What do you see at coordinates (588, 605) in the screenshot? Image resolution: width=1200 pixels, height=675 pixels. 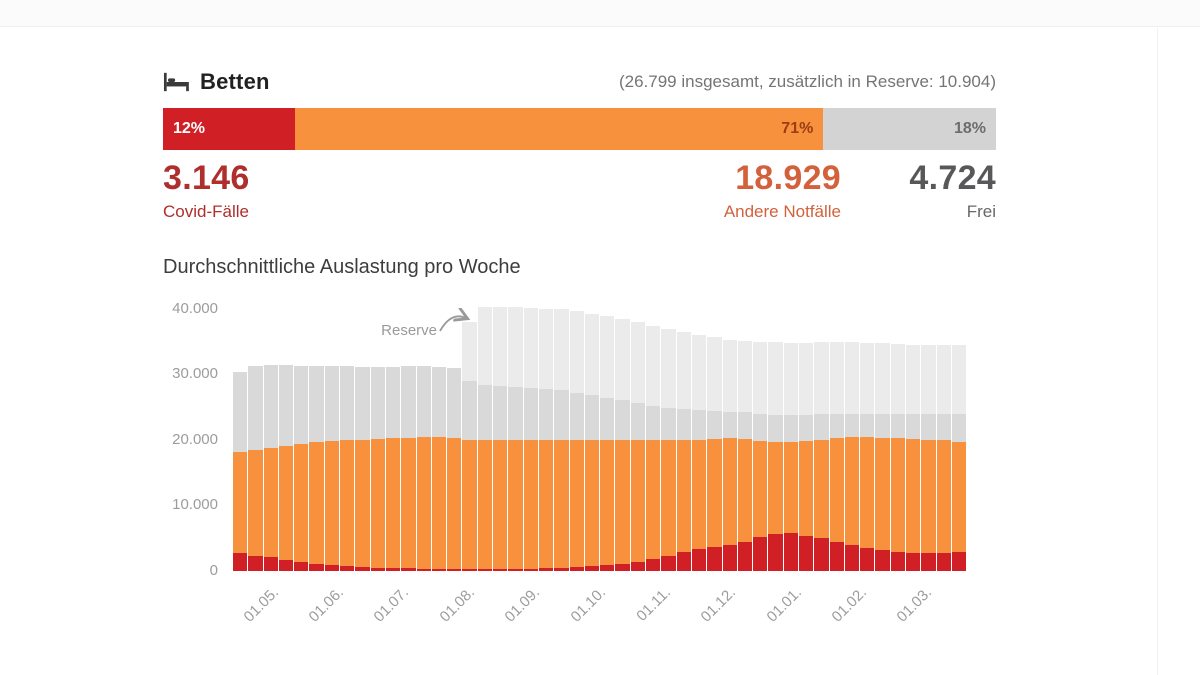 I see `x-axis-label: 01.10.` at bounding box center [588, 605].